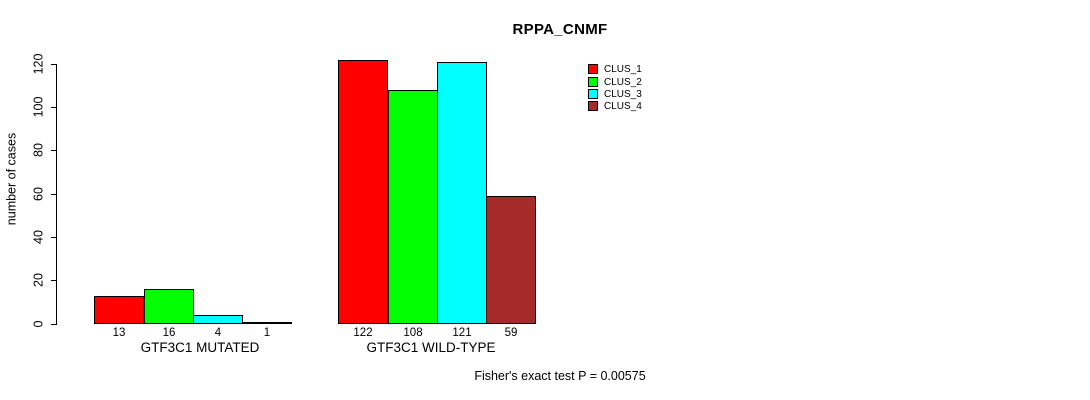  I want to click on bar-value-label: 121, so click(462, 333).